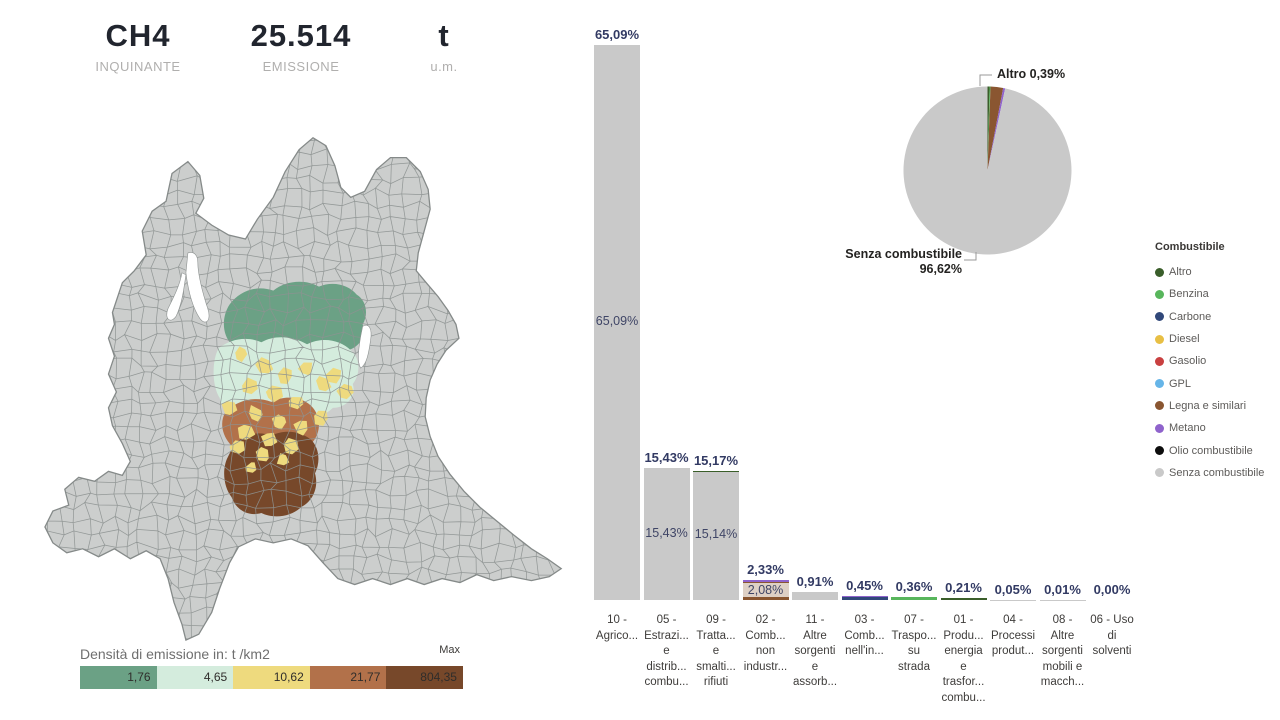 Image resolution: width=1280 pixels, height=720 pixels. I want to click on pie-slice-senza-combustibile, so click(987, 170).